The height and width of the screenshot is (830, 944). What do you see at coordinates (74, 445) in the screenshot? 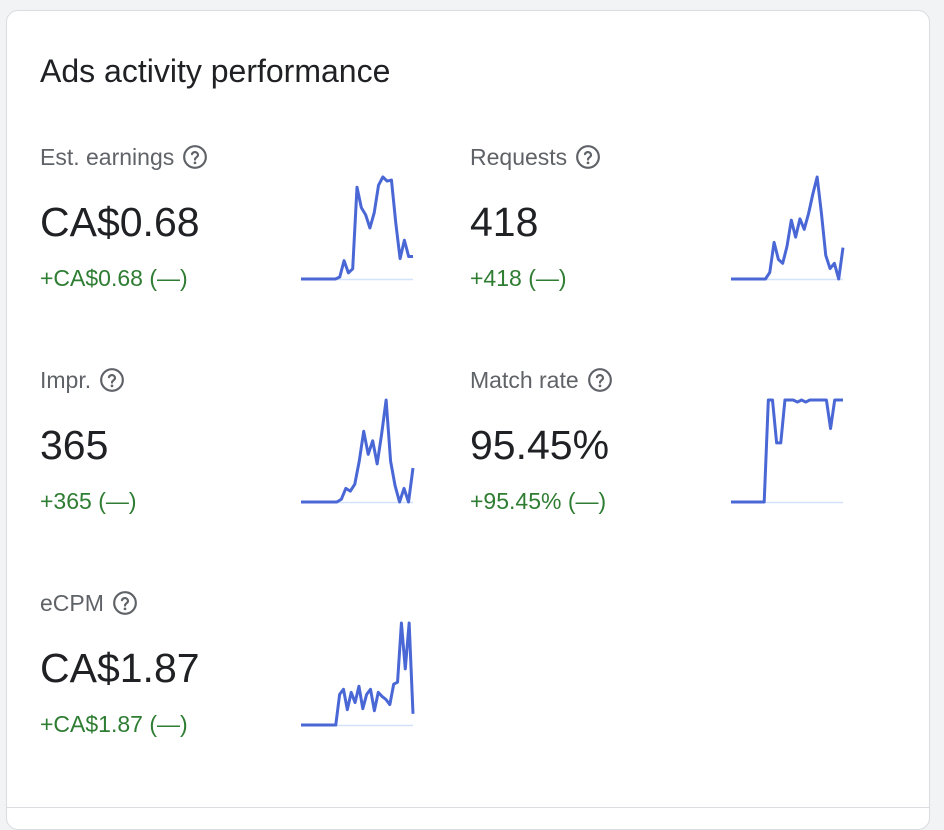
I see `metric-value: 365` at bounding box center [74, 445].